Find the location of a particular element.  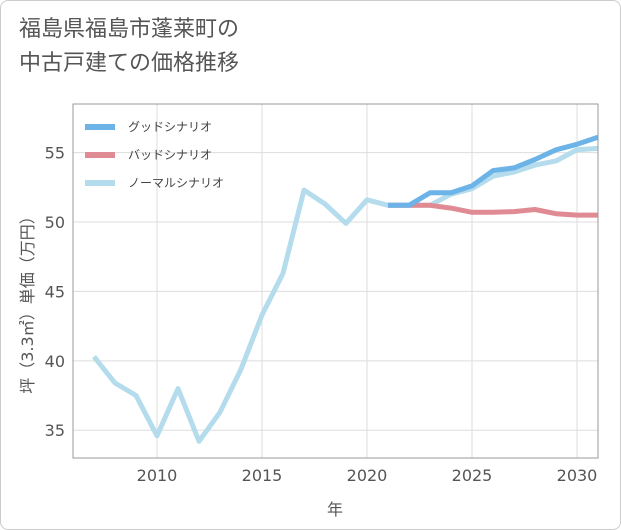

normal-scenario-legend-label: ノーマルシナリオ is located at coordinates (176, 183).